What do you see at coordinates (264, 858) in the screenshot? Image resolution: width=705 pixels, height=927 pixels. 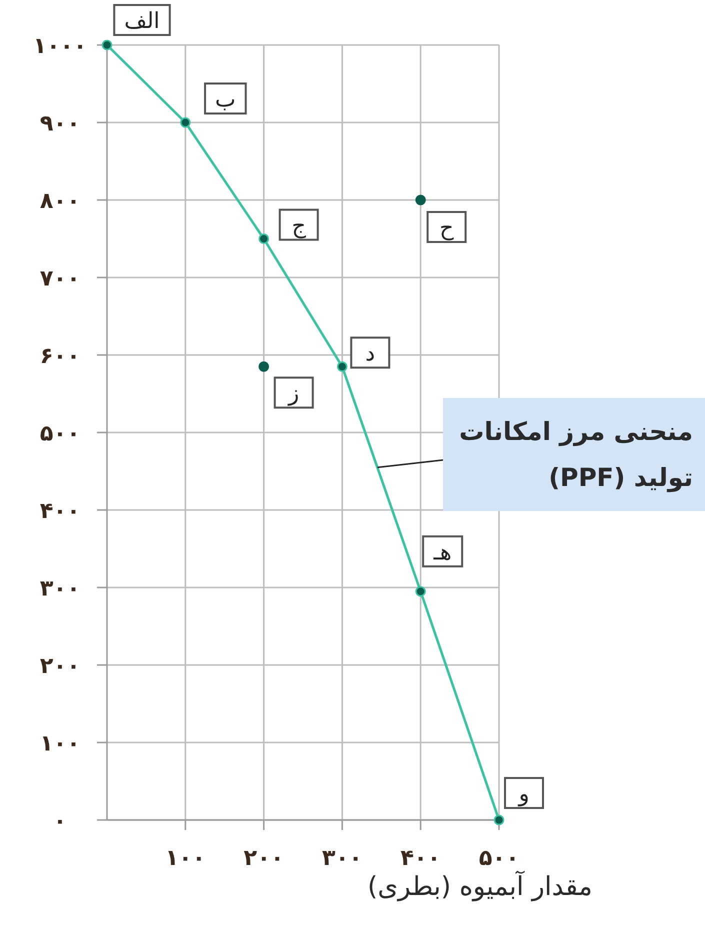 I see `x-tick-label: ۲۰۰` at bounding box center [264, 858].